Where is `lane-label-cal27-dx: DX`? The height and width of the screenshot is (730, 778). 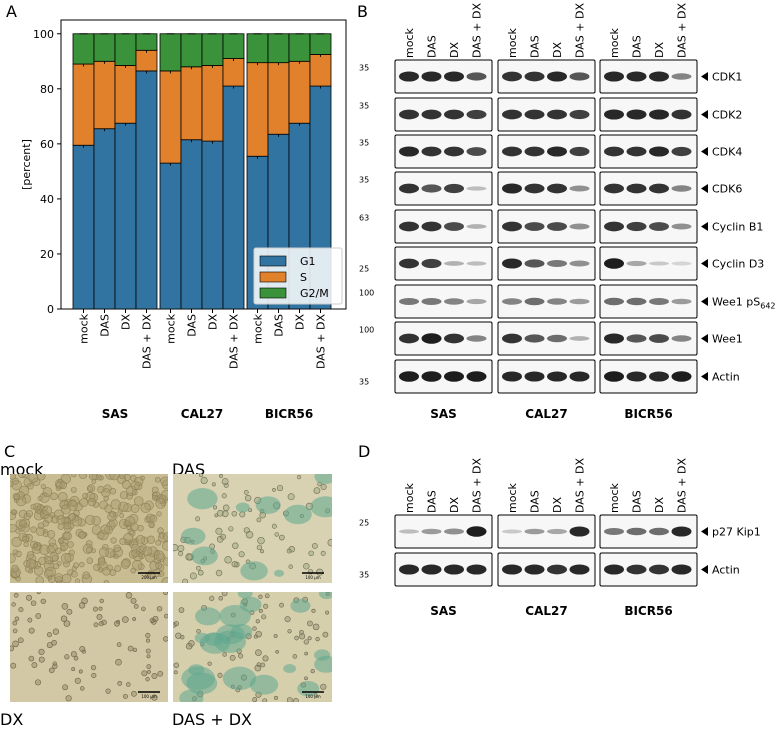 lane-label-cal27-dx: DX is located at coordinates (557, 505).